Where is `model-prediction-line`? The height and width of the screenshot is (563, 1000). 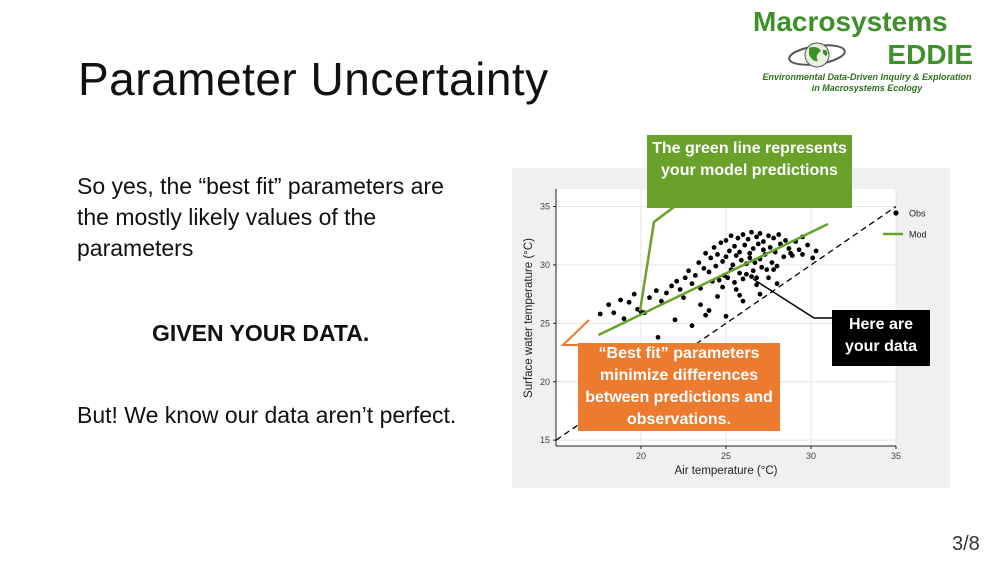
model-prediction-line is located at coordinates (713, 279).